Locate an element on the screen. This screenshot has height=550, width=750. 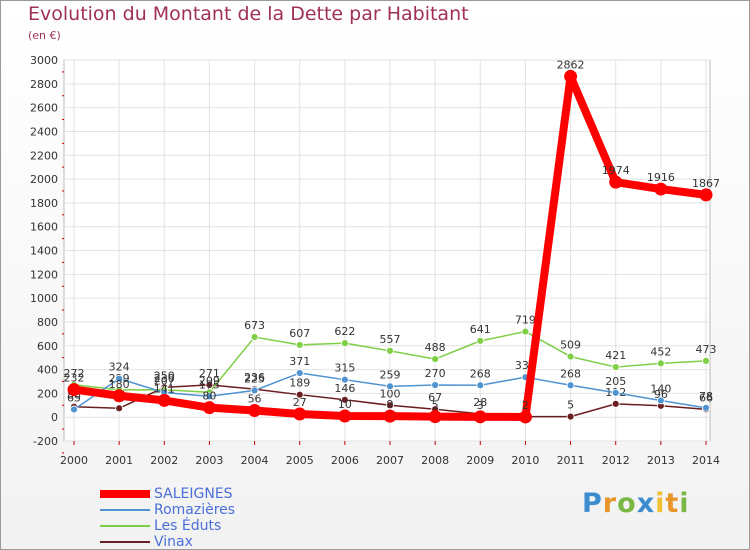
legend-label: Les Éduts is located at coordinates (188, 526).